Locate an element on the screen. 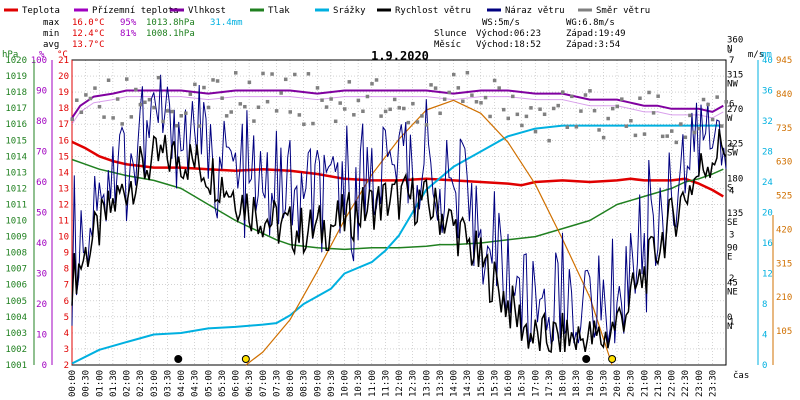 This screenshot has width=800, height=400. solar-axis-tick: 525 is located at coordinates (784, 197).